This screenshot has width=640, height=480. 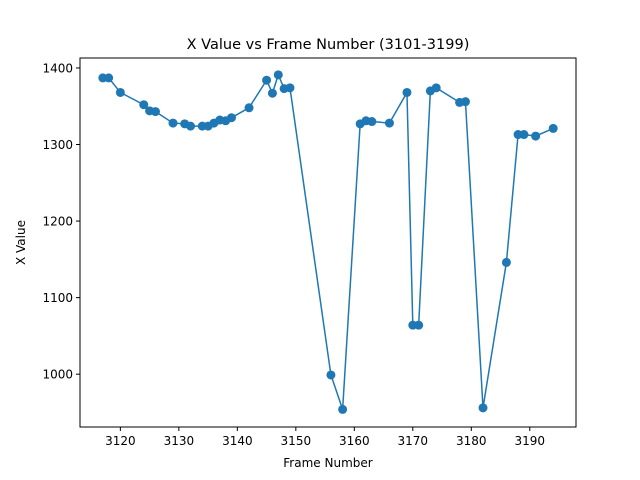 I want to click on x-tick-label: 3170, so click(x=413, y=441).